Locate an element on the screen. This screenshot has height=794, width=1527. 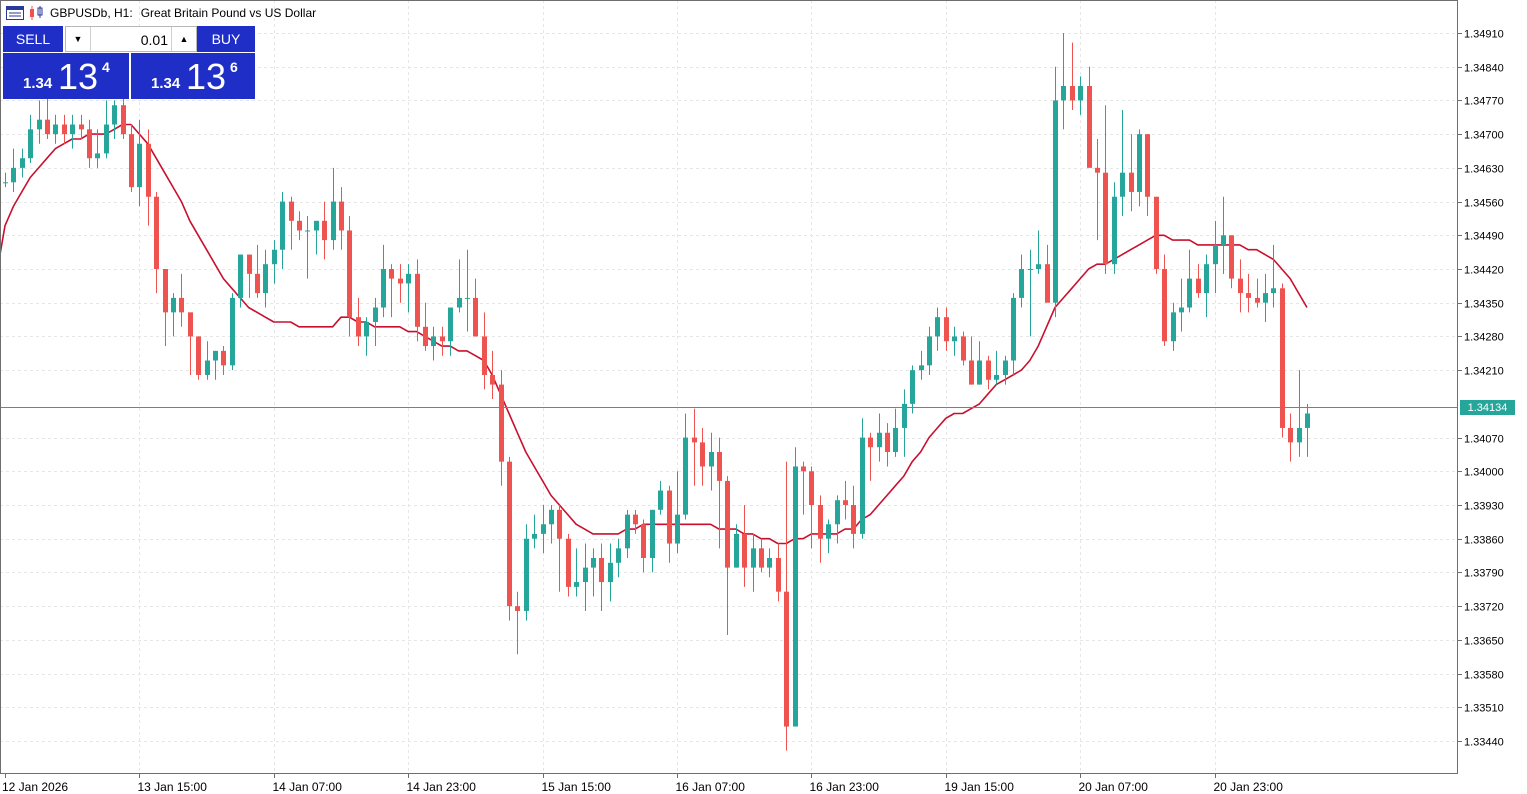
buy-button: BUY is located at coordinates (226, 39).